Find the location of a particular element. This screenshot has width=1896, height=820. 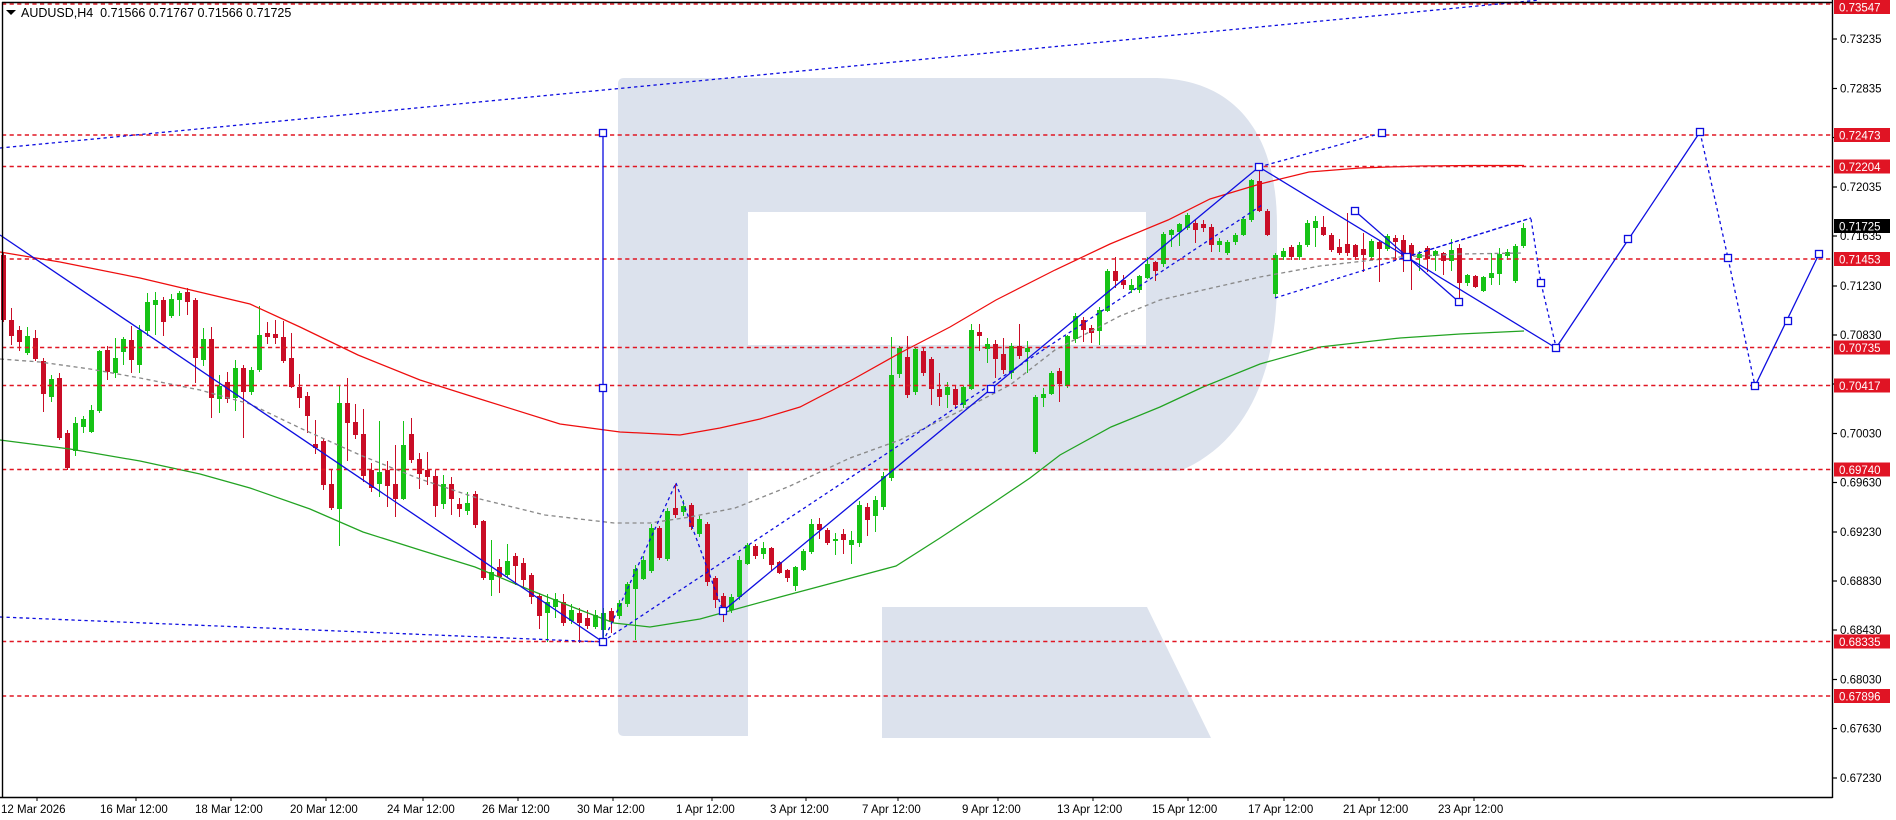

svg-text: 0.71635 is located at coordinates (1861, 237).